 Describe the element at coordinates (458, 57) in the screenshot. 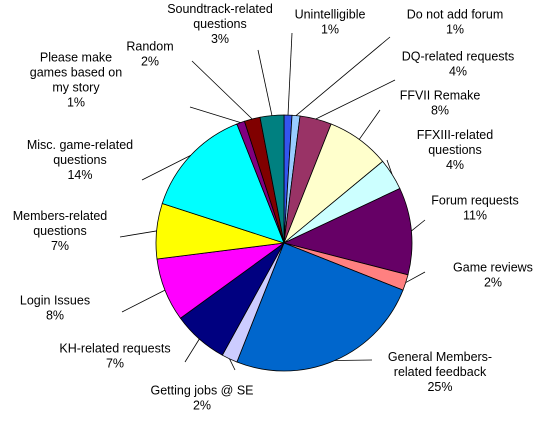

I see `slice-label-line: DQ-related requests` at that location.